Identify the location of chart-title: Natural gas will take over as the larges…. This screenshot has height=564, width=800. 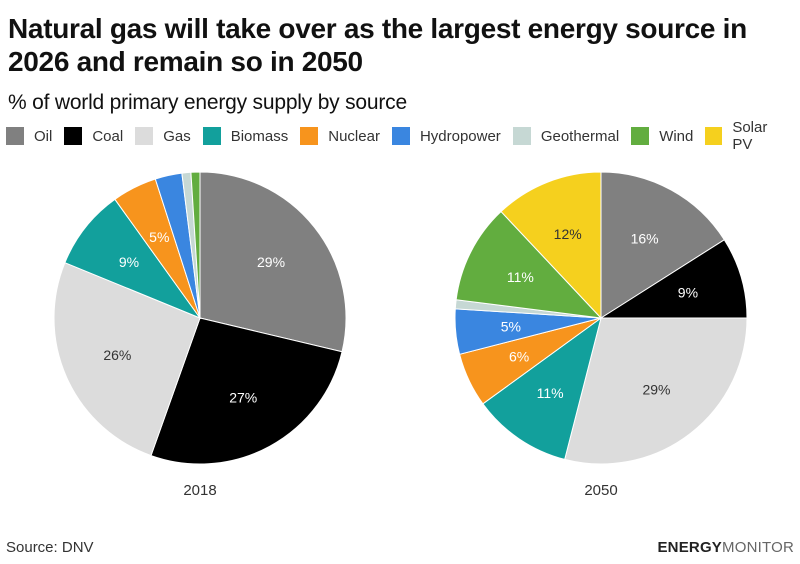
(377, 45).